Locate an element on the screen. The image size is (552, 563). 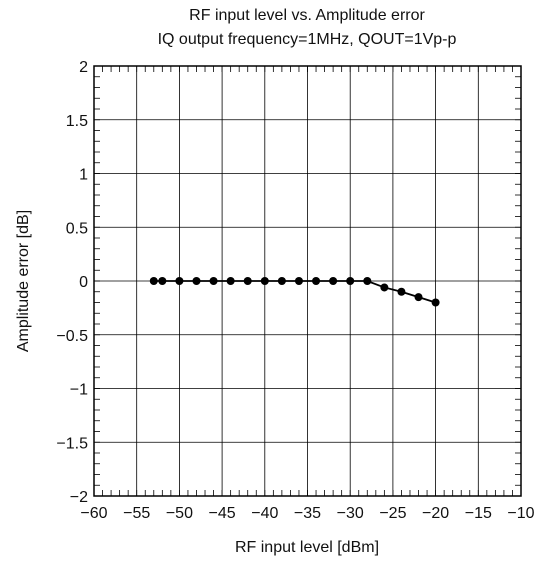
y-tick-label: 1.5 is located at coordinates (77, 121).